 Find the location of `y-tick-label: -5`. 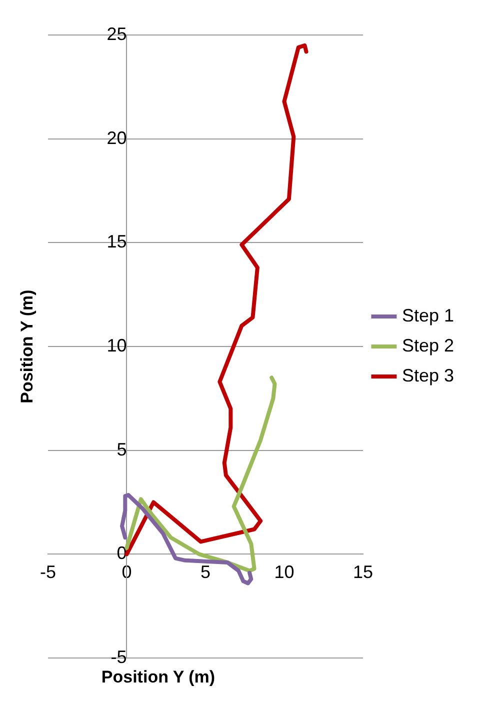

y-tick-label: -5 is located at coordinates (118, 656).